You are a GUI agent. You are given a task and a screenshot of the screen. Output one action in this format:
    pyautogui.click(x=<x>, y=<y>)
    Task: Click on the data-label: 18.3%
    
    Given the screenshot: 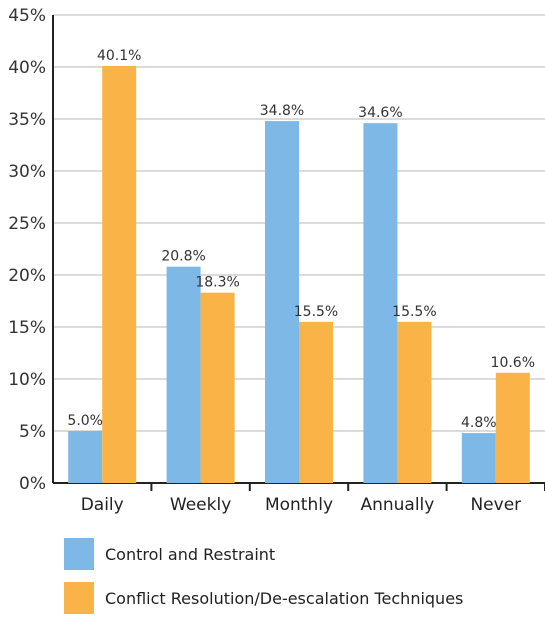 What is the action you would take?
    pyautogui.click(x=217, y=283)
    